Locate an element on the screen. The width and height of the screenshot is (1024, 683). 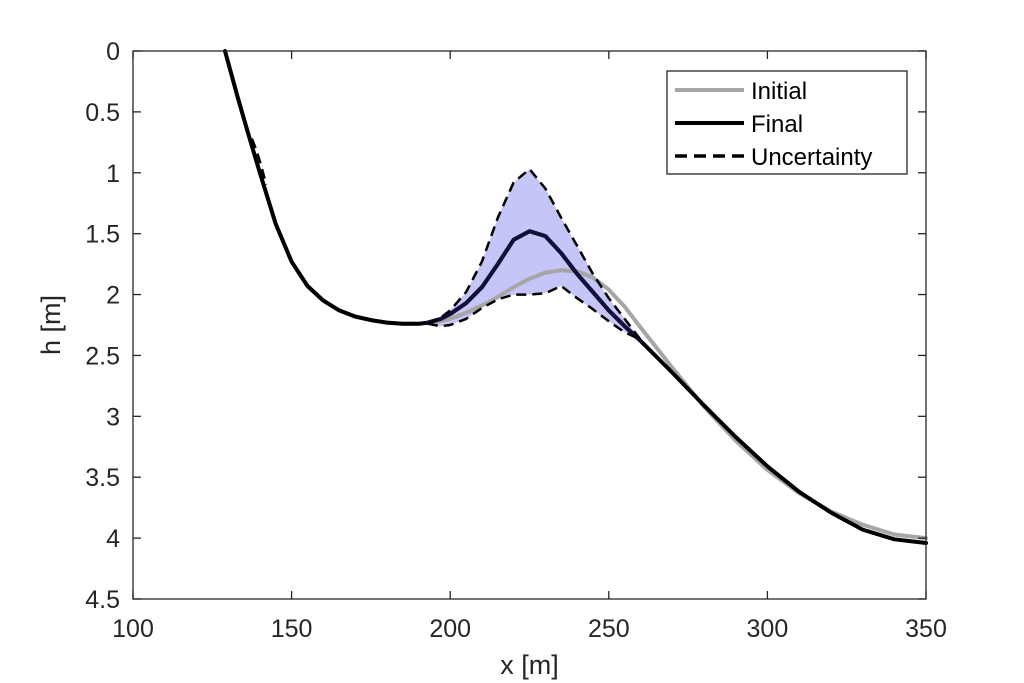
y-tick-label: 1 is located at coordinates (113, 174).